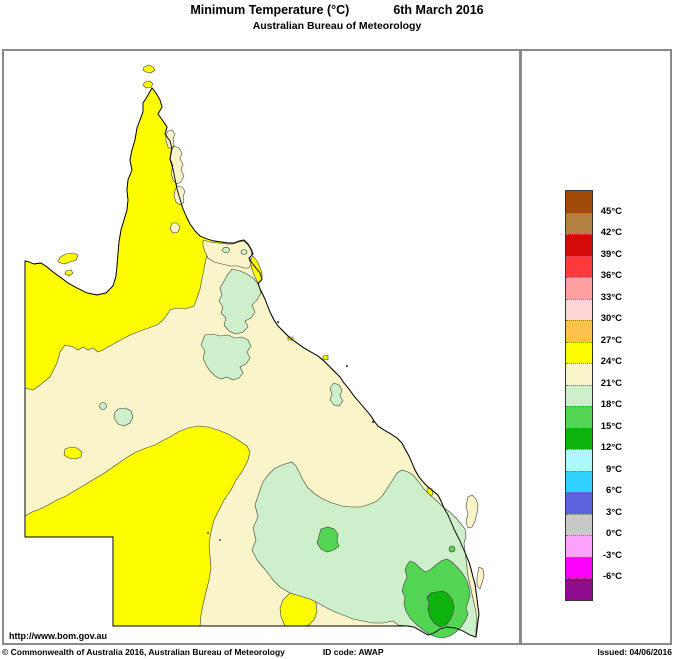 This screenshot has height=659, width=674. Describe the element at coordinates (472, 511) in the screenshot. I see `island-fraser` at that location.